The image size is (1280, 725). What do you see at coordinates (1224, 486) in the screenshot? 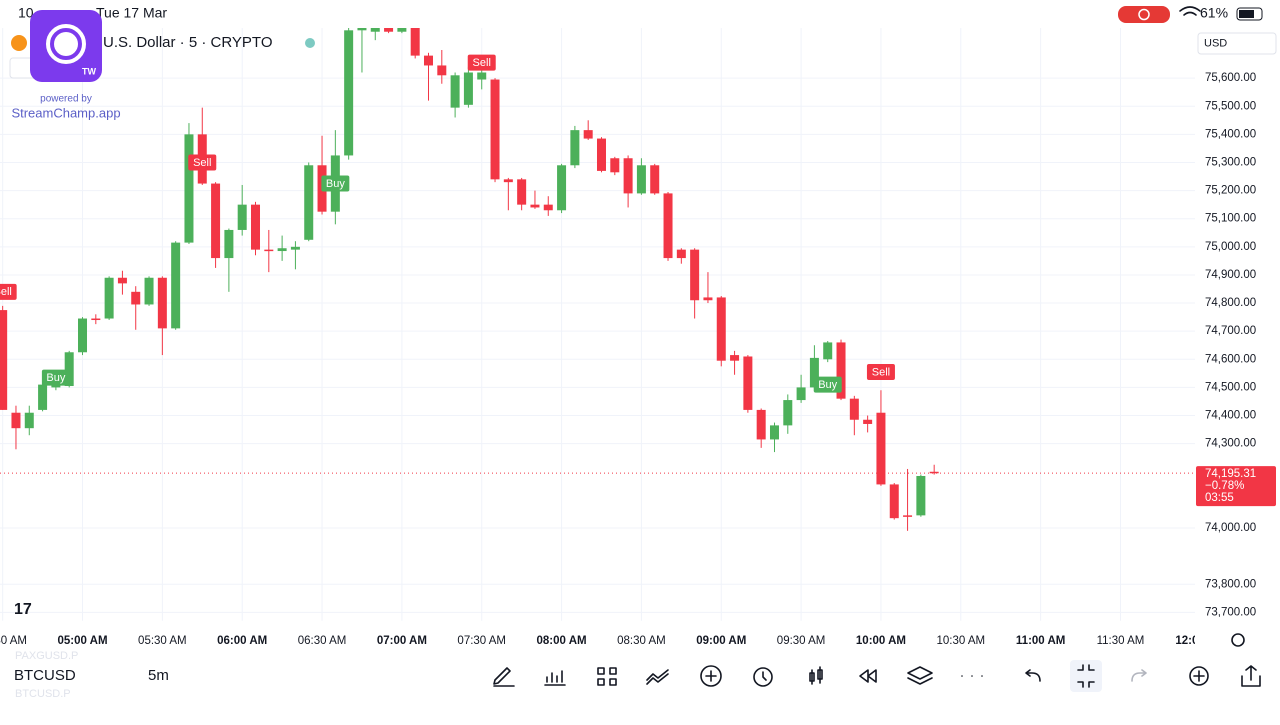
I see `price-change: −0.78%` at bounding box center [1224, 486].